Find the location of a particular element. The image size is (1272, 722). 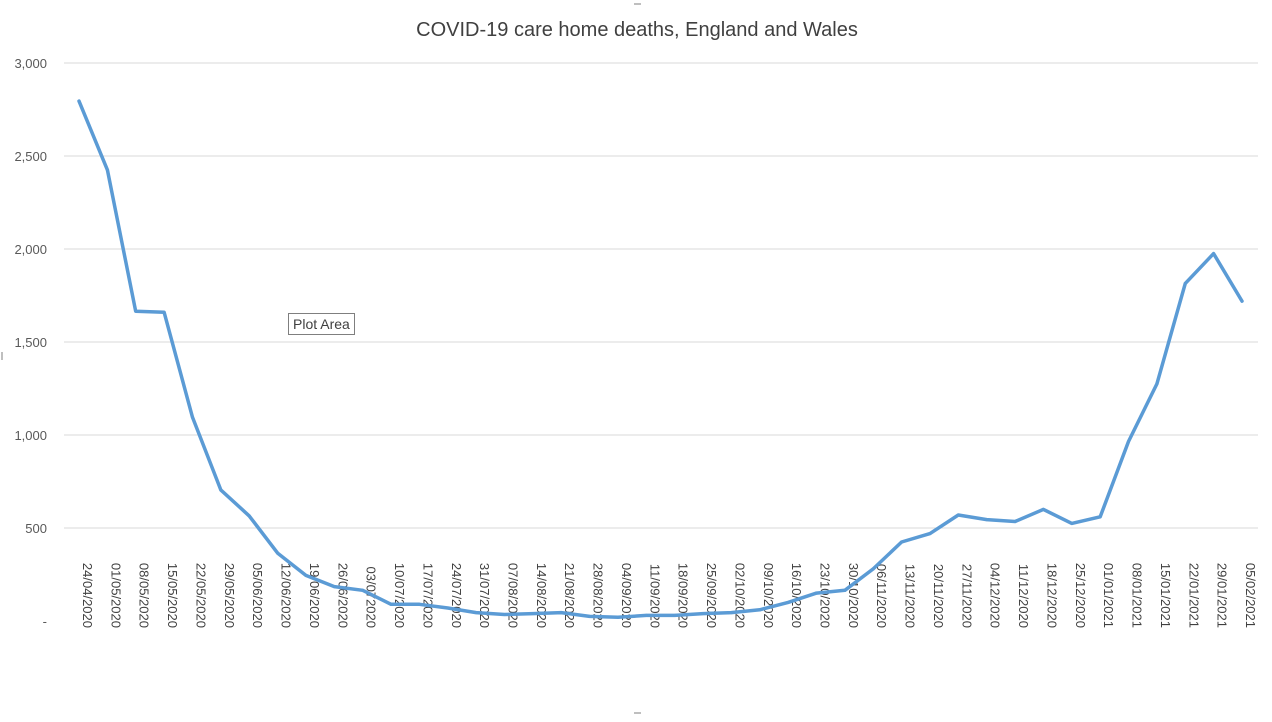

x-tick-label: 08/01/2021 is located at coordinates (1137, 595).